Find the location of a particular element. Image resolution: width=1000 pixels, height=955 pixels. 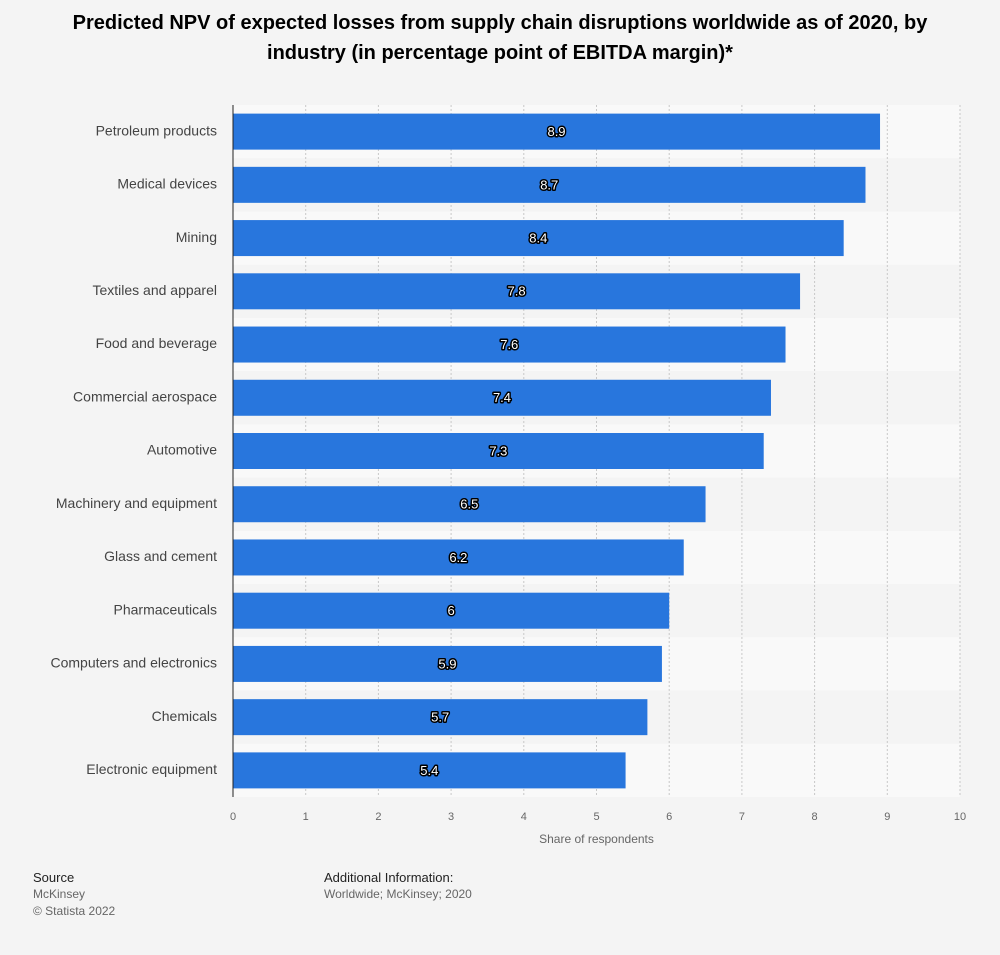

data-label: 7.8 is located at coordinates (516, 291).